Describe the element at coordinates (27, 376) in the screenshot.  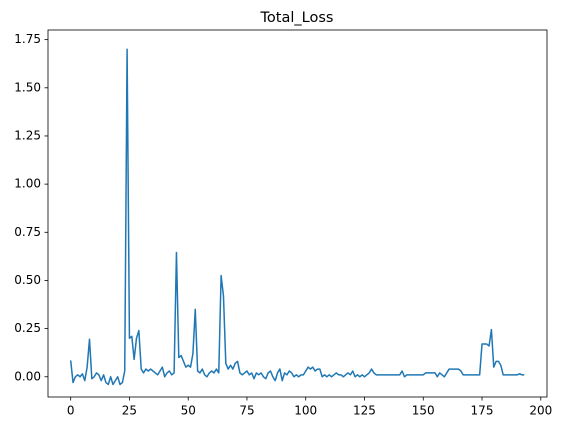
I see `y-tick-label: 0.00` at that location.